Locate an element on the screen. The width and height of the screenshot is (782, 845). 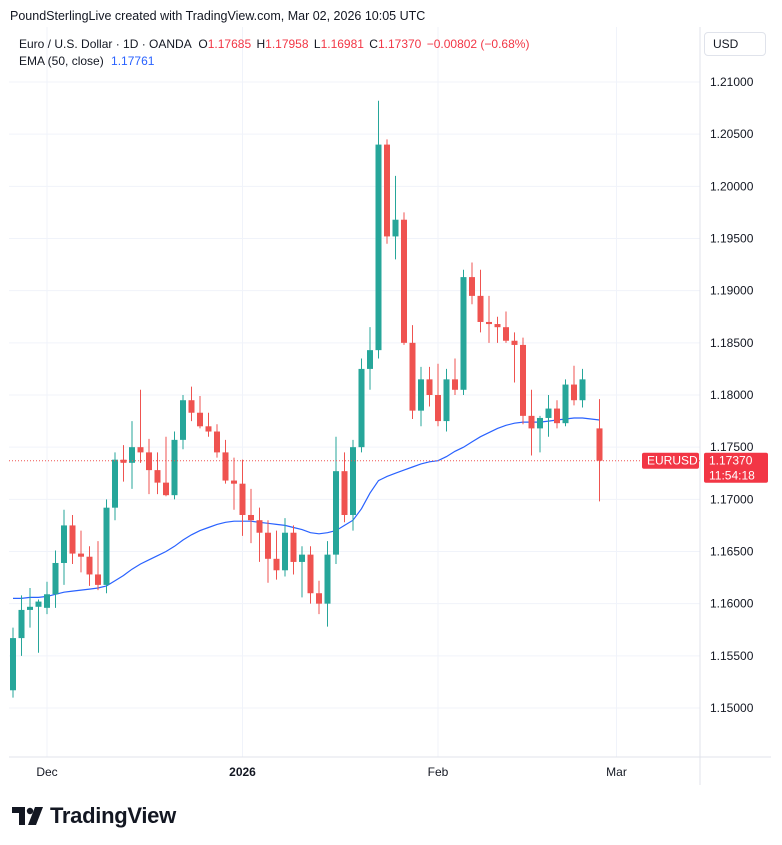
price-tag: EURUSD 1.17370 11:54:18 is located at coordinates (705, 467).